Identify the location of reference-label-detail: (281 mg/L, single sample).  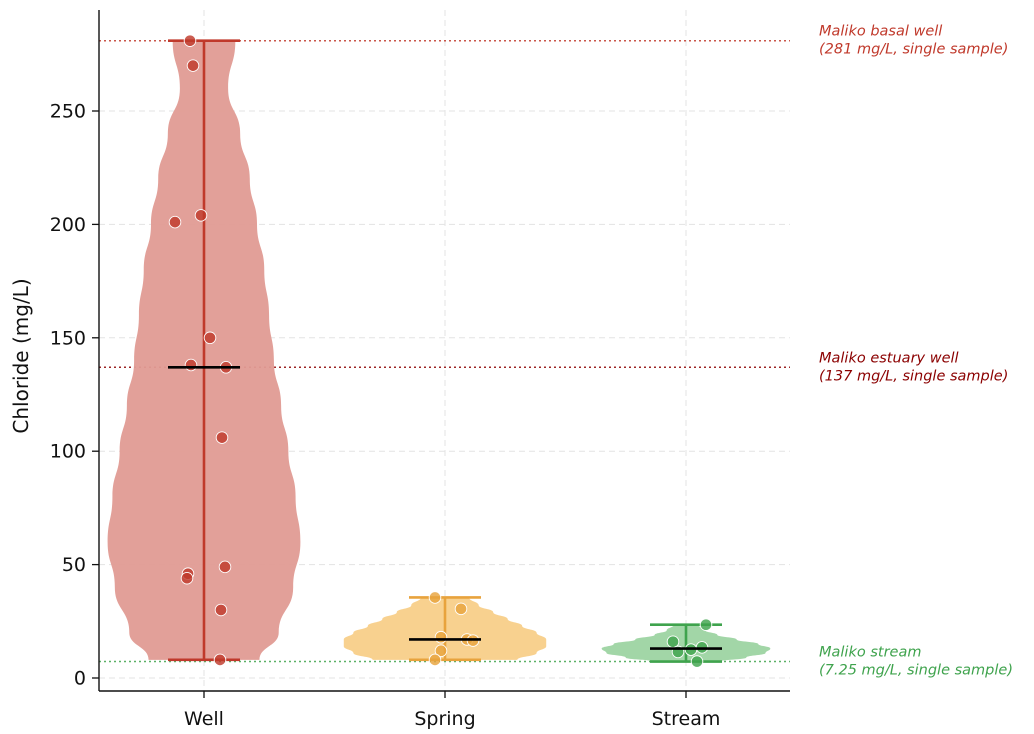
(913, 50).